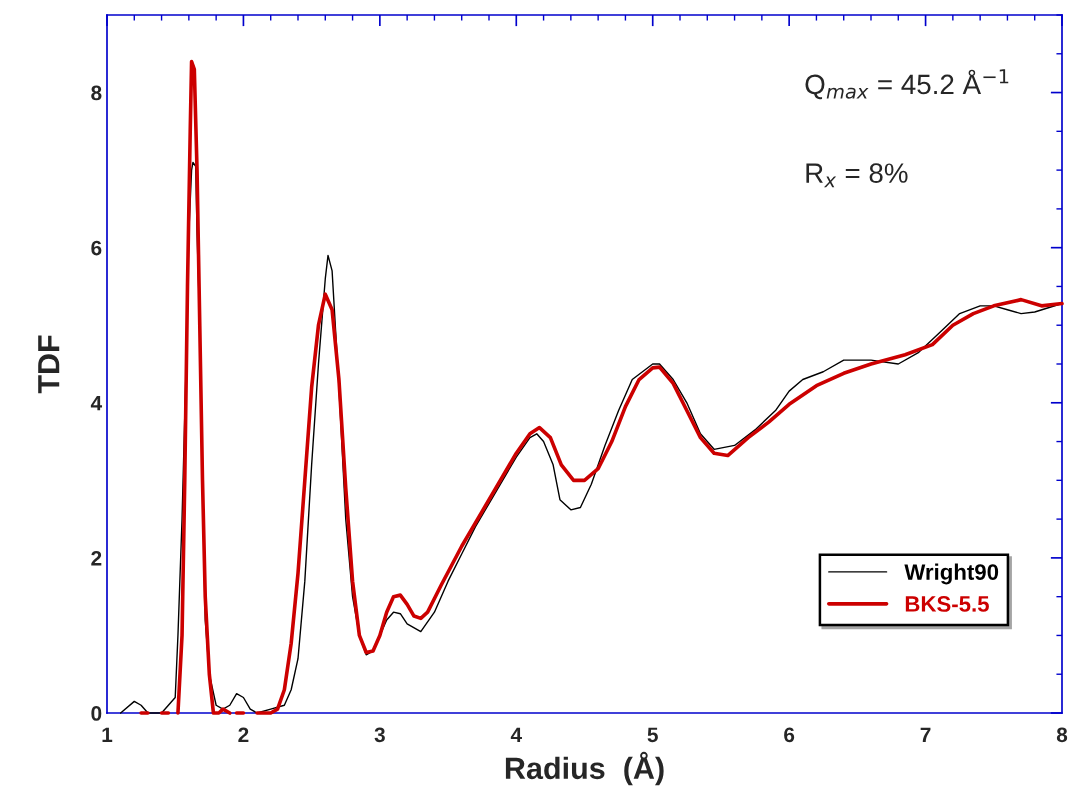  I want to click on y-tick-label: 2, so click(96, 558).